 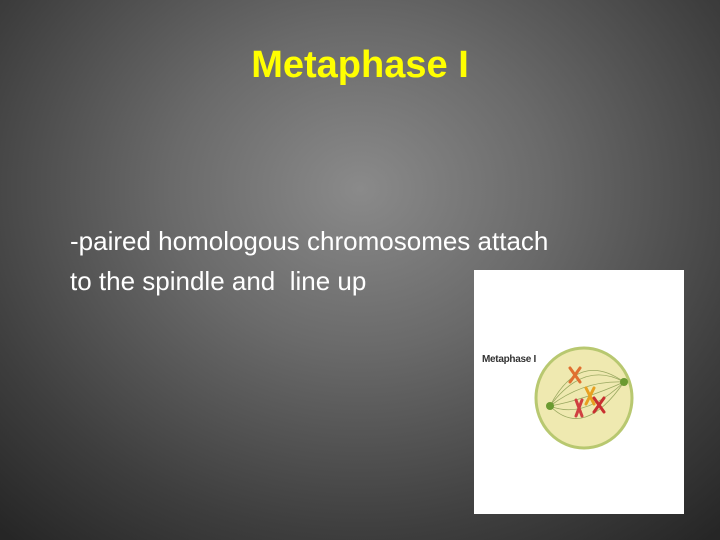 I want to click on figure-label: Metaphase I, so click(x=509, y=359).